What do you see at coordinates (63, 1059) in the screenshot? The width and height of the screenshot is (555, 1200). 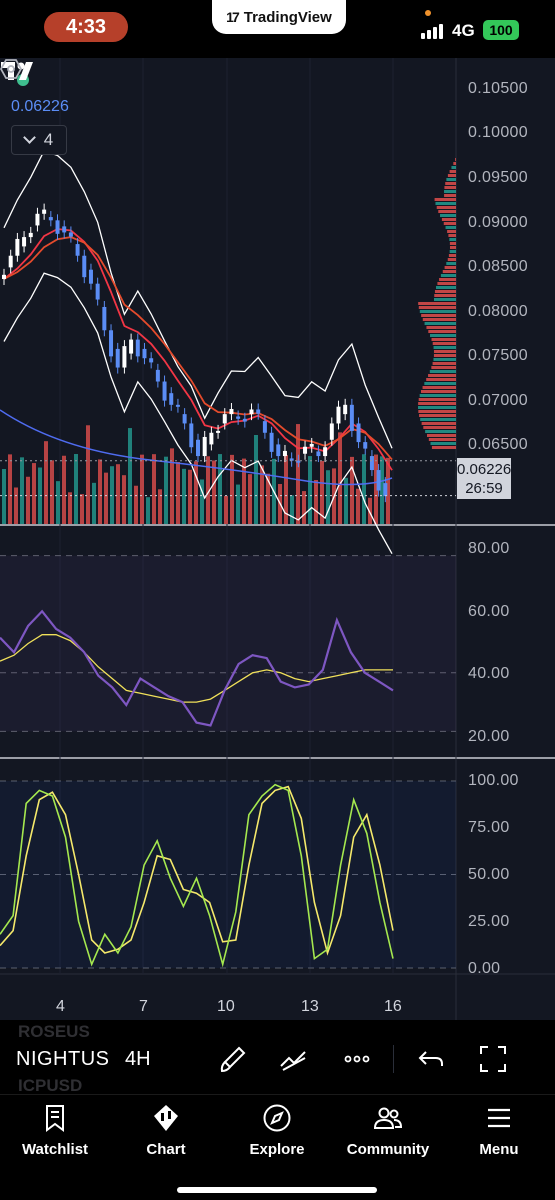 I see `symbol-selector: NIGHTUS` at bounding box center [63, 1059].